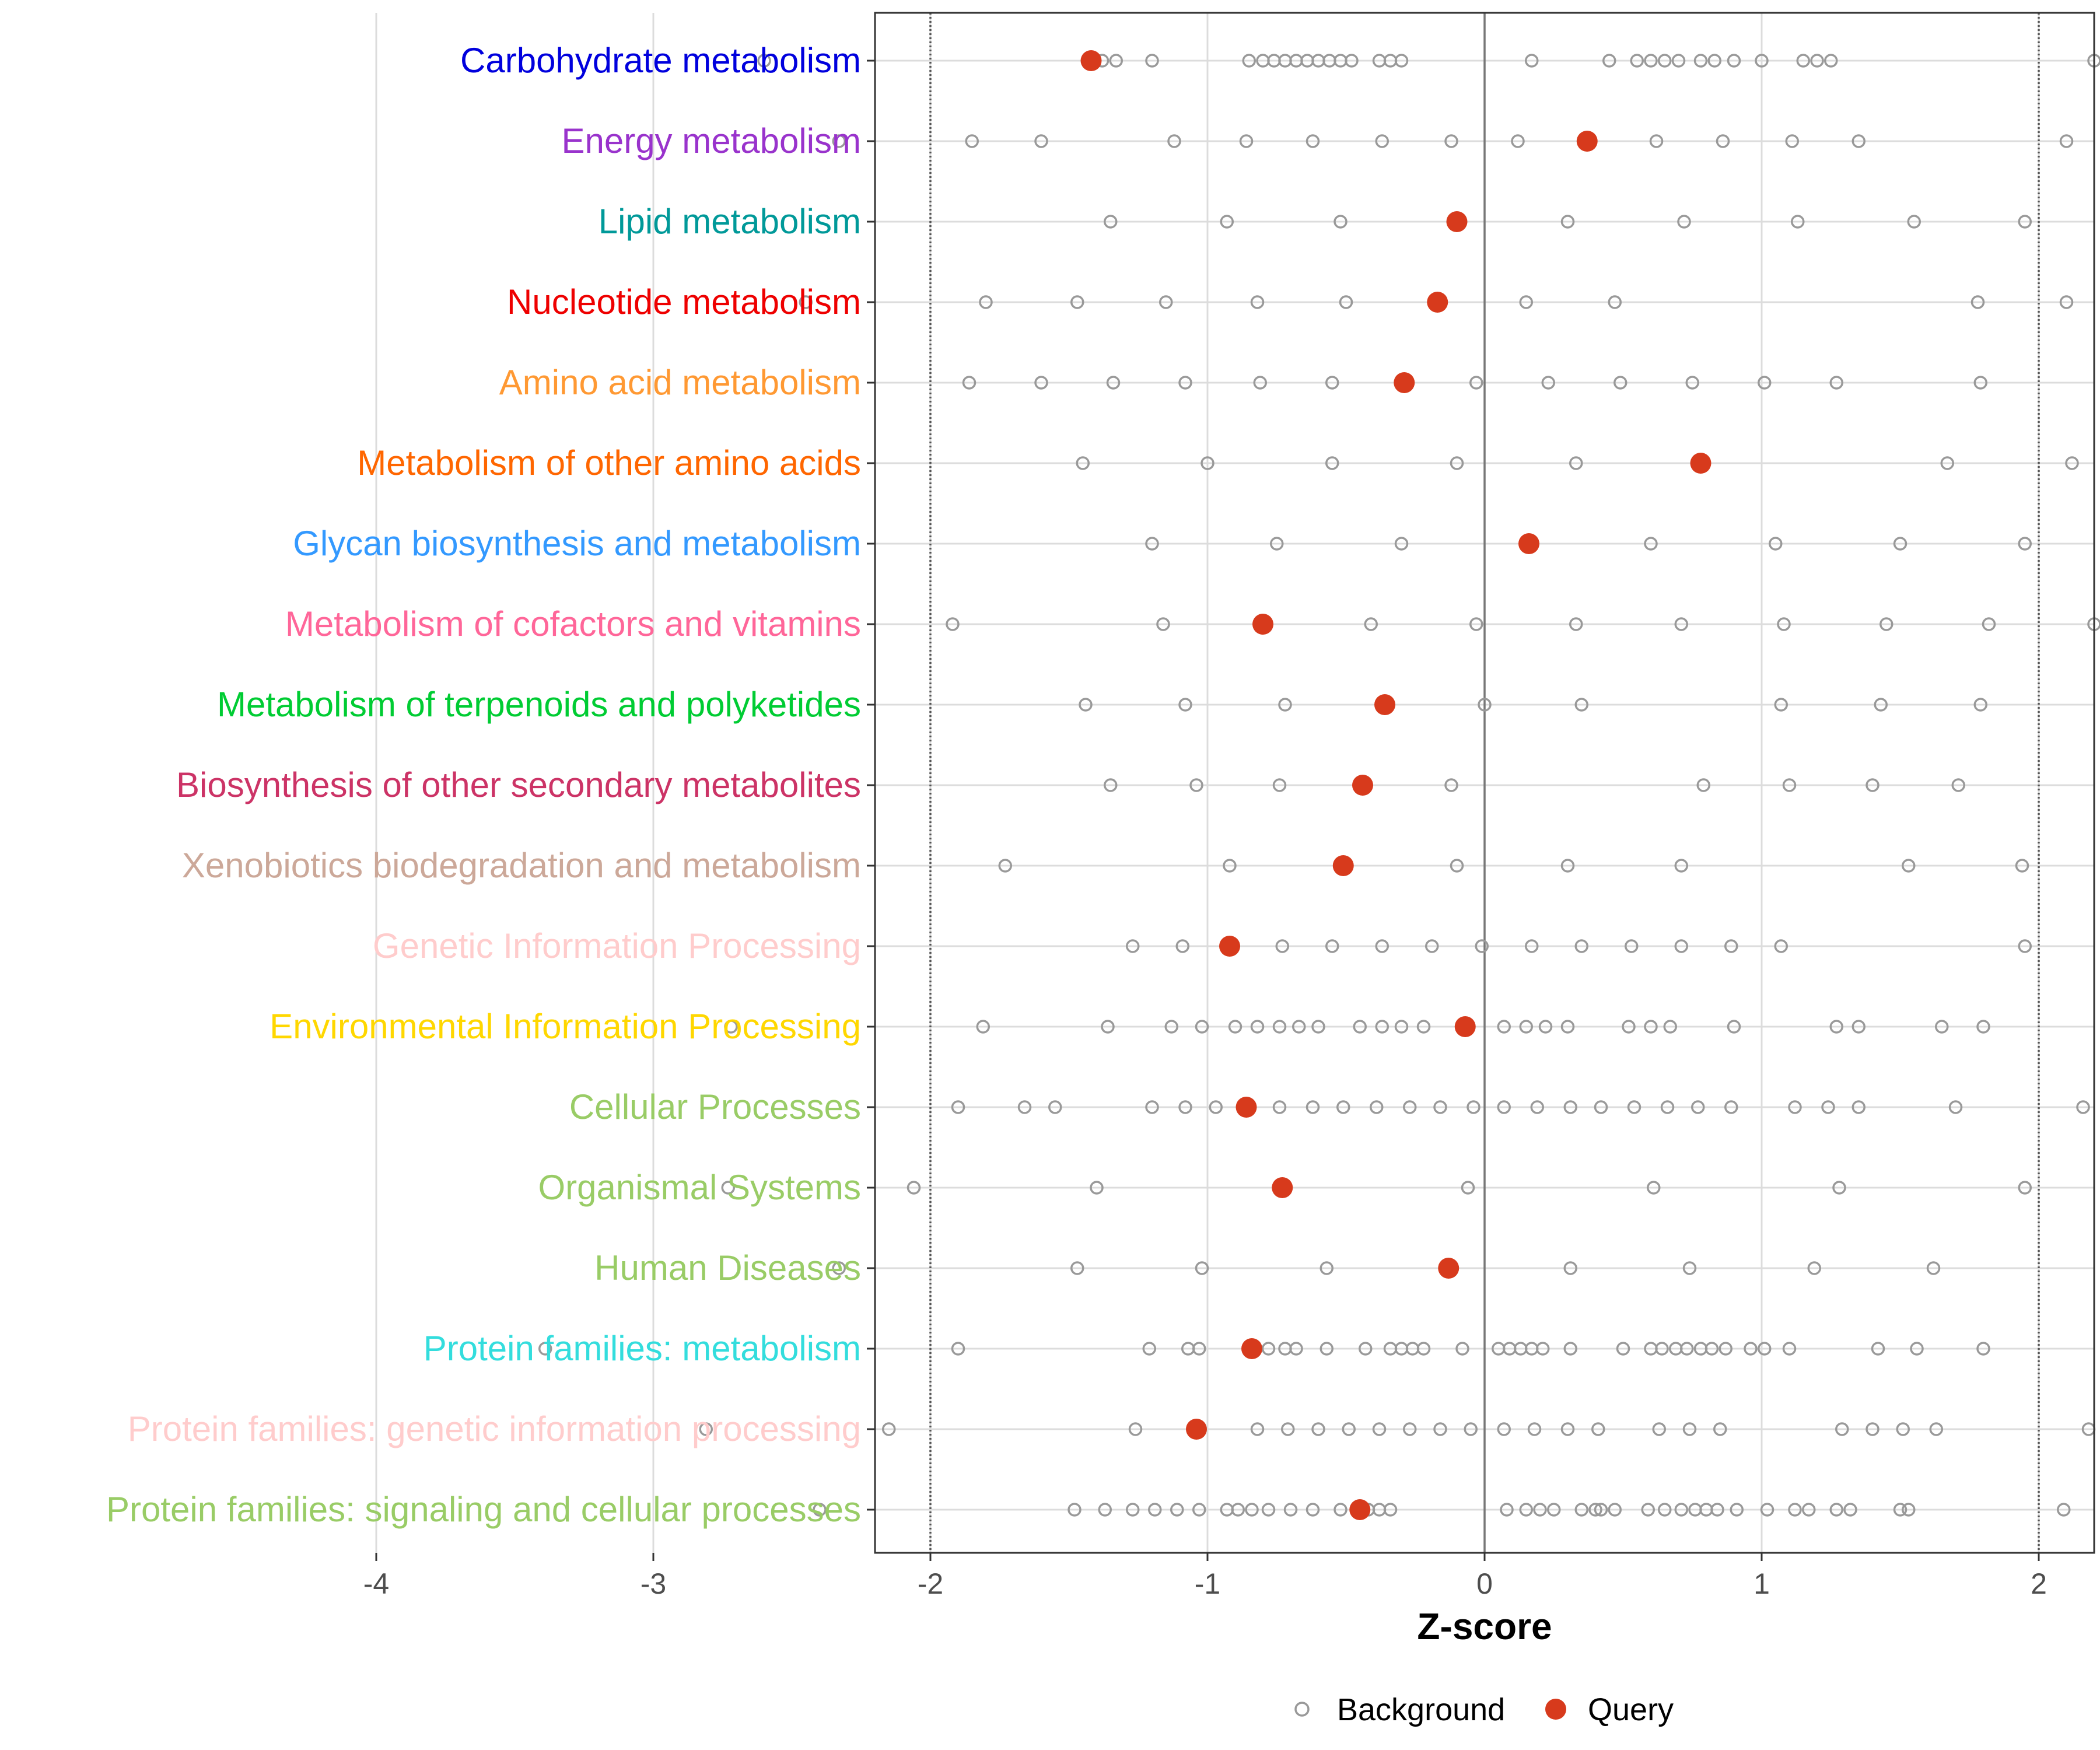 The image size is (2100, 1750). What do you see at coordinates (2039, 1583) in the screenshot?
I see `x-tick-label: 2` at bounding box center [2039, 1583].